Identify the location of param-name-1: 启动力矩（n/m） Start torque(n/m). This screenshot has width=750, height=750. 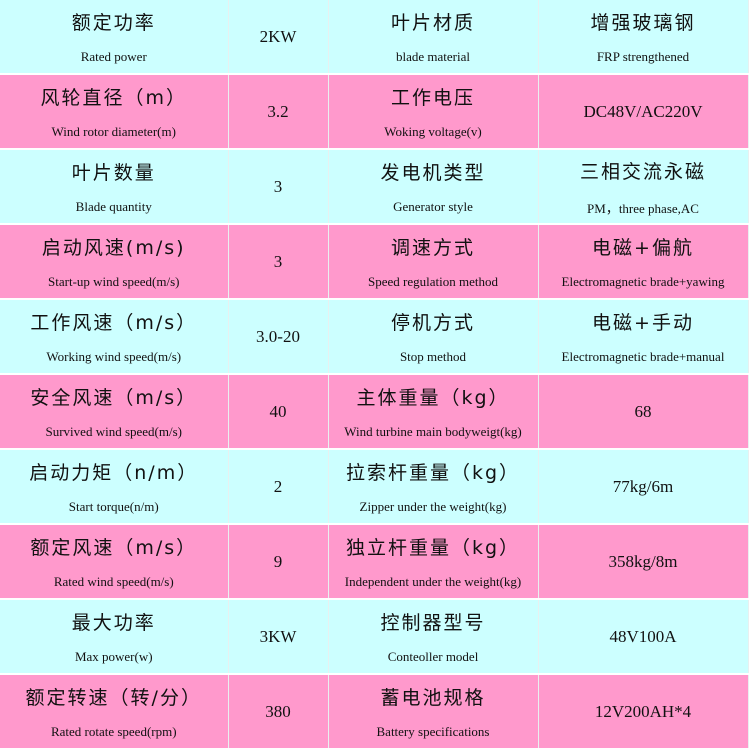
(114, 487).